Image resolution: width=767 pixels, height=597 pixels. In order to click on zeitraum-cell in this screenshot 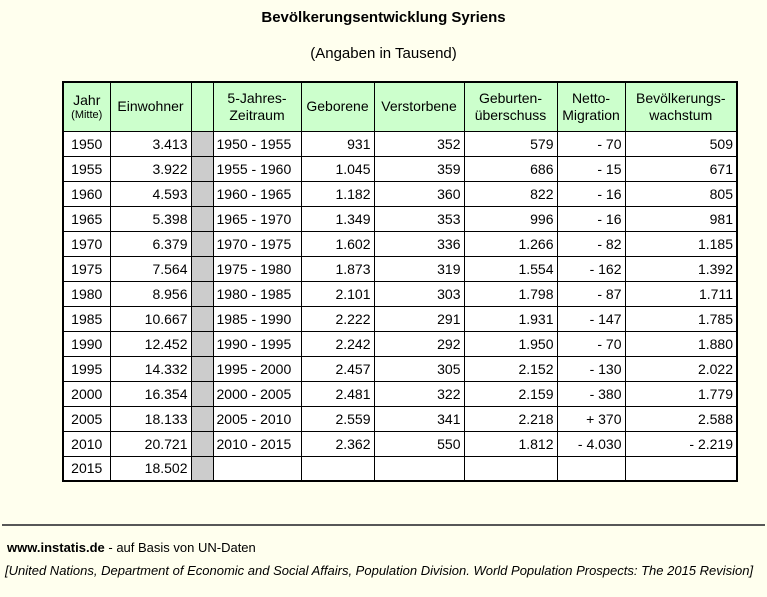, I will do `click(257, 468)`.